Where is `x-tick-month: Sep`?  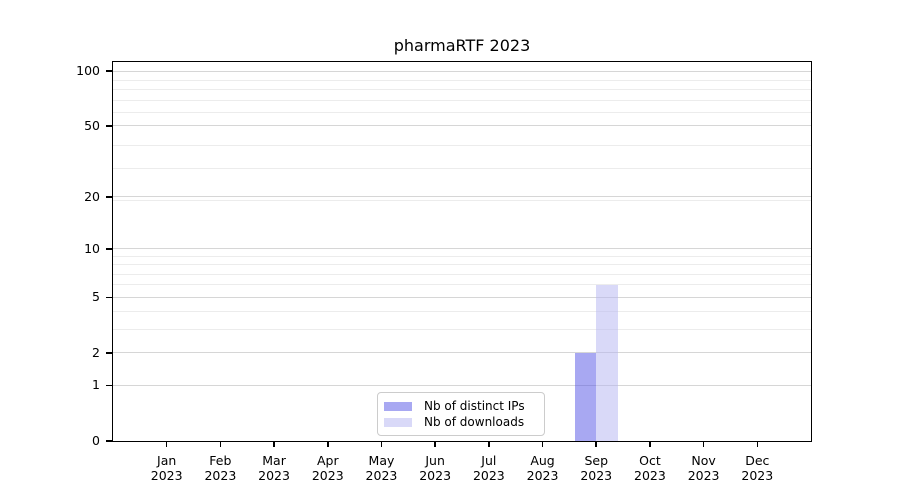 x-tick-month: Sep is located at coordinates (596, 460).